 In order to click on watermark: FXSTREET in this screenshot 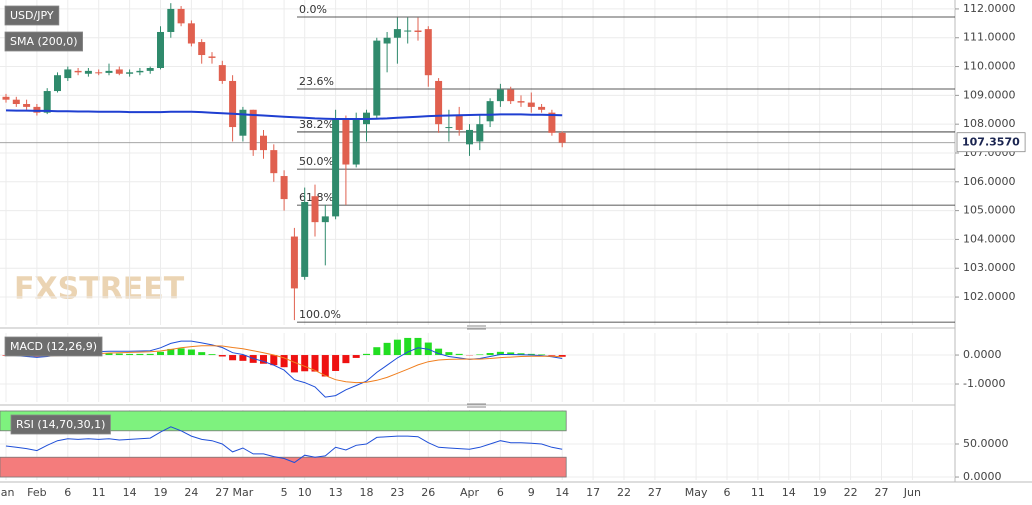, I will do `click(99, 289)`.